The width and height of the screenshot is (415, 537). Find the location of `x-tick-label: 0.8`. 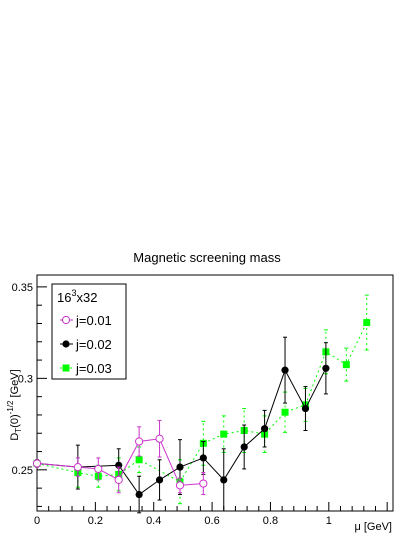

x-tick-label: 0.8 is located at coordinates (270, 521).